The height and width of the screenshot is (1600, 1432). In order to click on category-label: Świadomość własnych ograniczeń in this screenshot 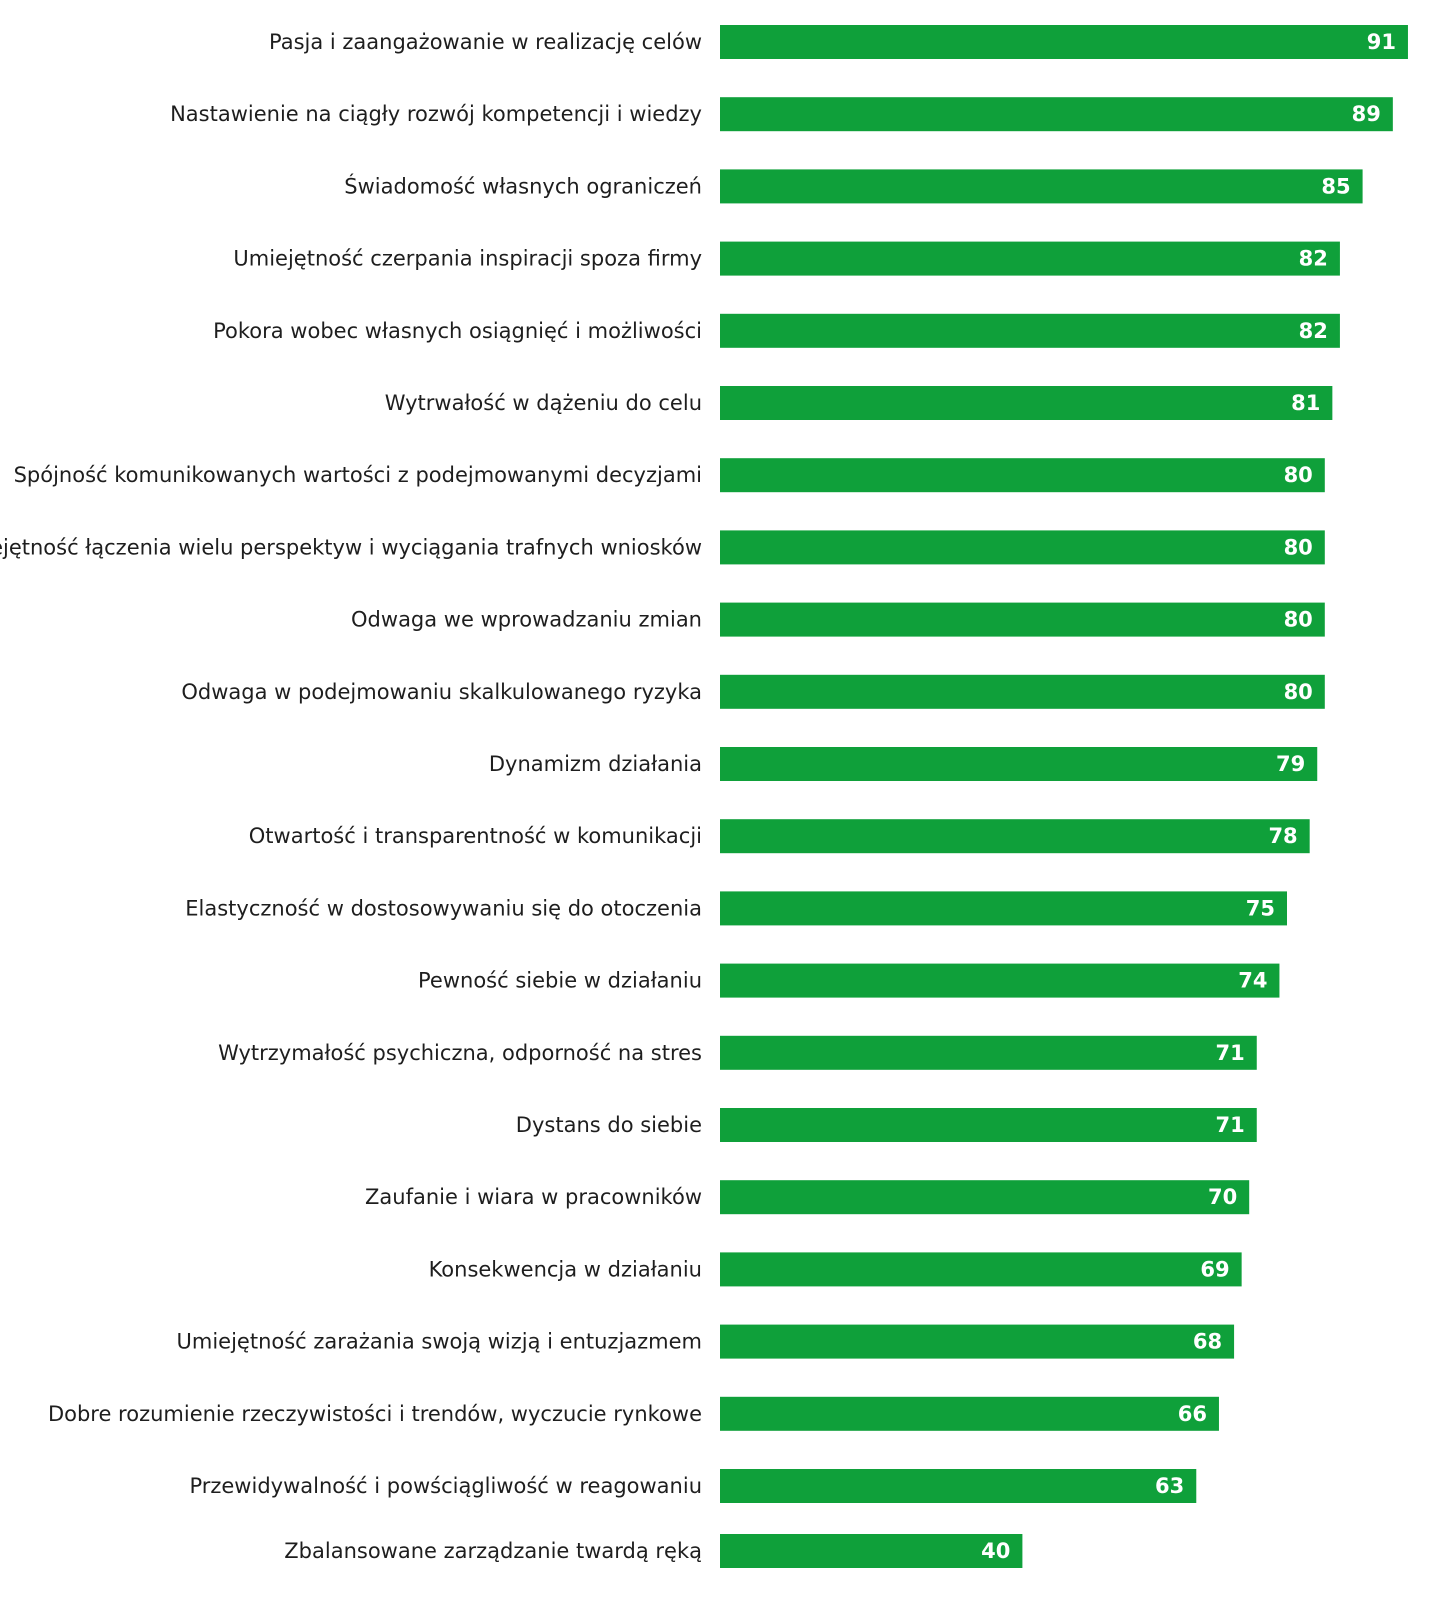, I will do `click(523, 185)`.